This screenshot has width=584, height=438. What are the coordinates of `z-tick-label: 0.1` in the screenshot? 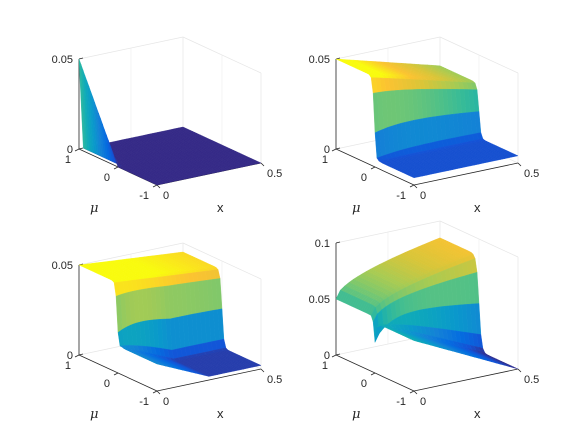 It's located at (322, 244).